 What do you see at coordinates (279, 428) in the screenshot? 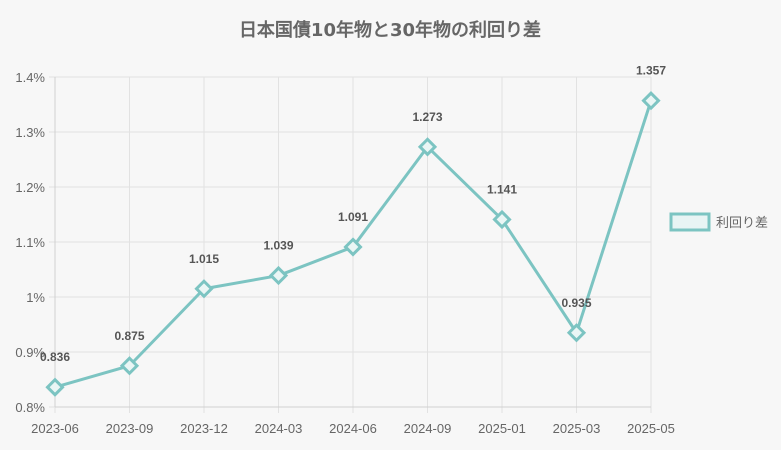
I see `x-tick-label: 2024-03` at bounding box center [279, 428].